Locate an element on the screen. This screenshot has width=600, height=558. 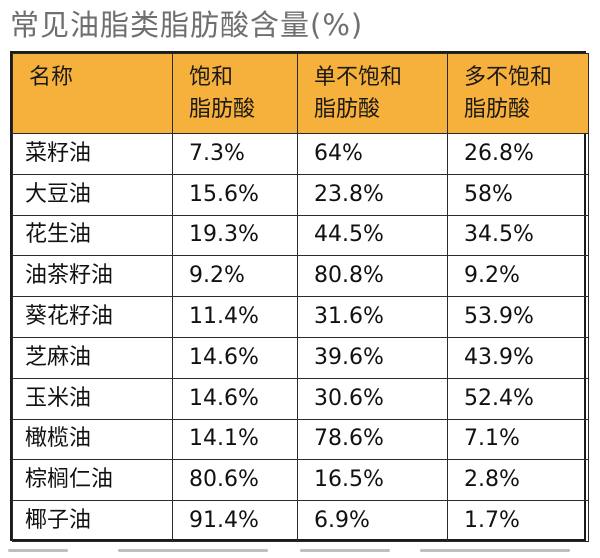
monounsaturated-cell: 39.6% is located at coordinates (372, 357).